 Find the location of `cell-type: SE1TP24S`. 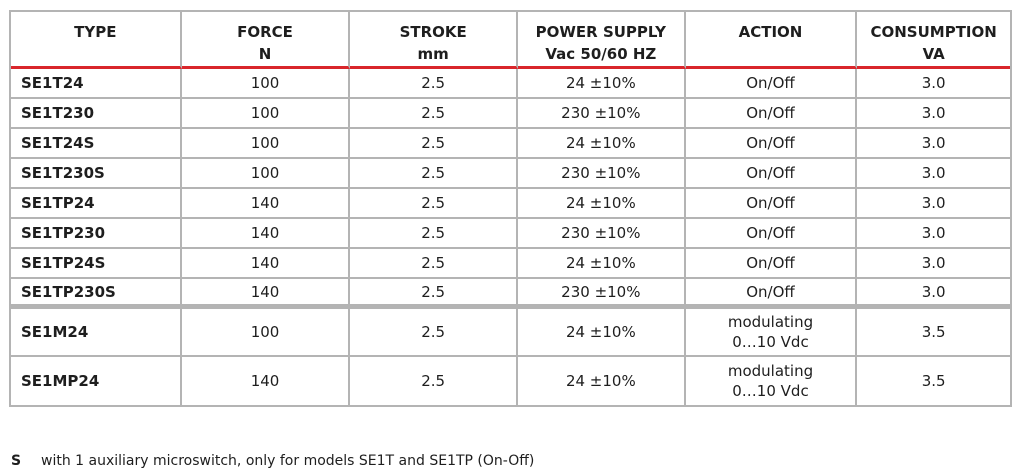

cell-type: SE1TP24S is located at coordinates (96, 264).